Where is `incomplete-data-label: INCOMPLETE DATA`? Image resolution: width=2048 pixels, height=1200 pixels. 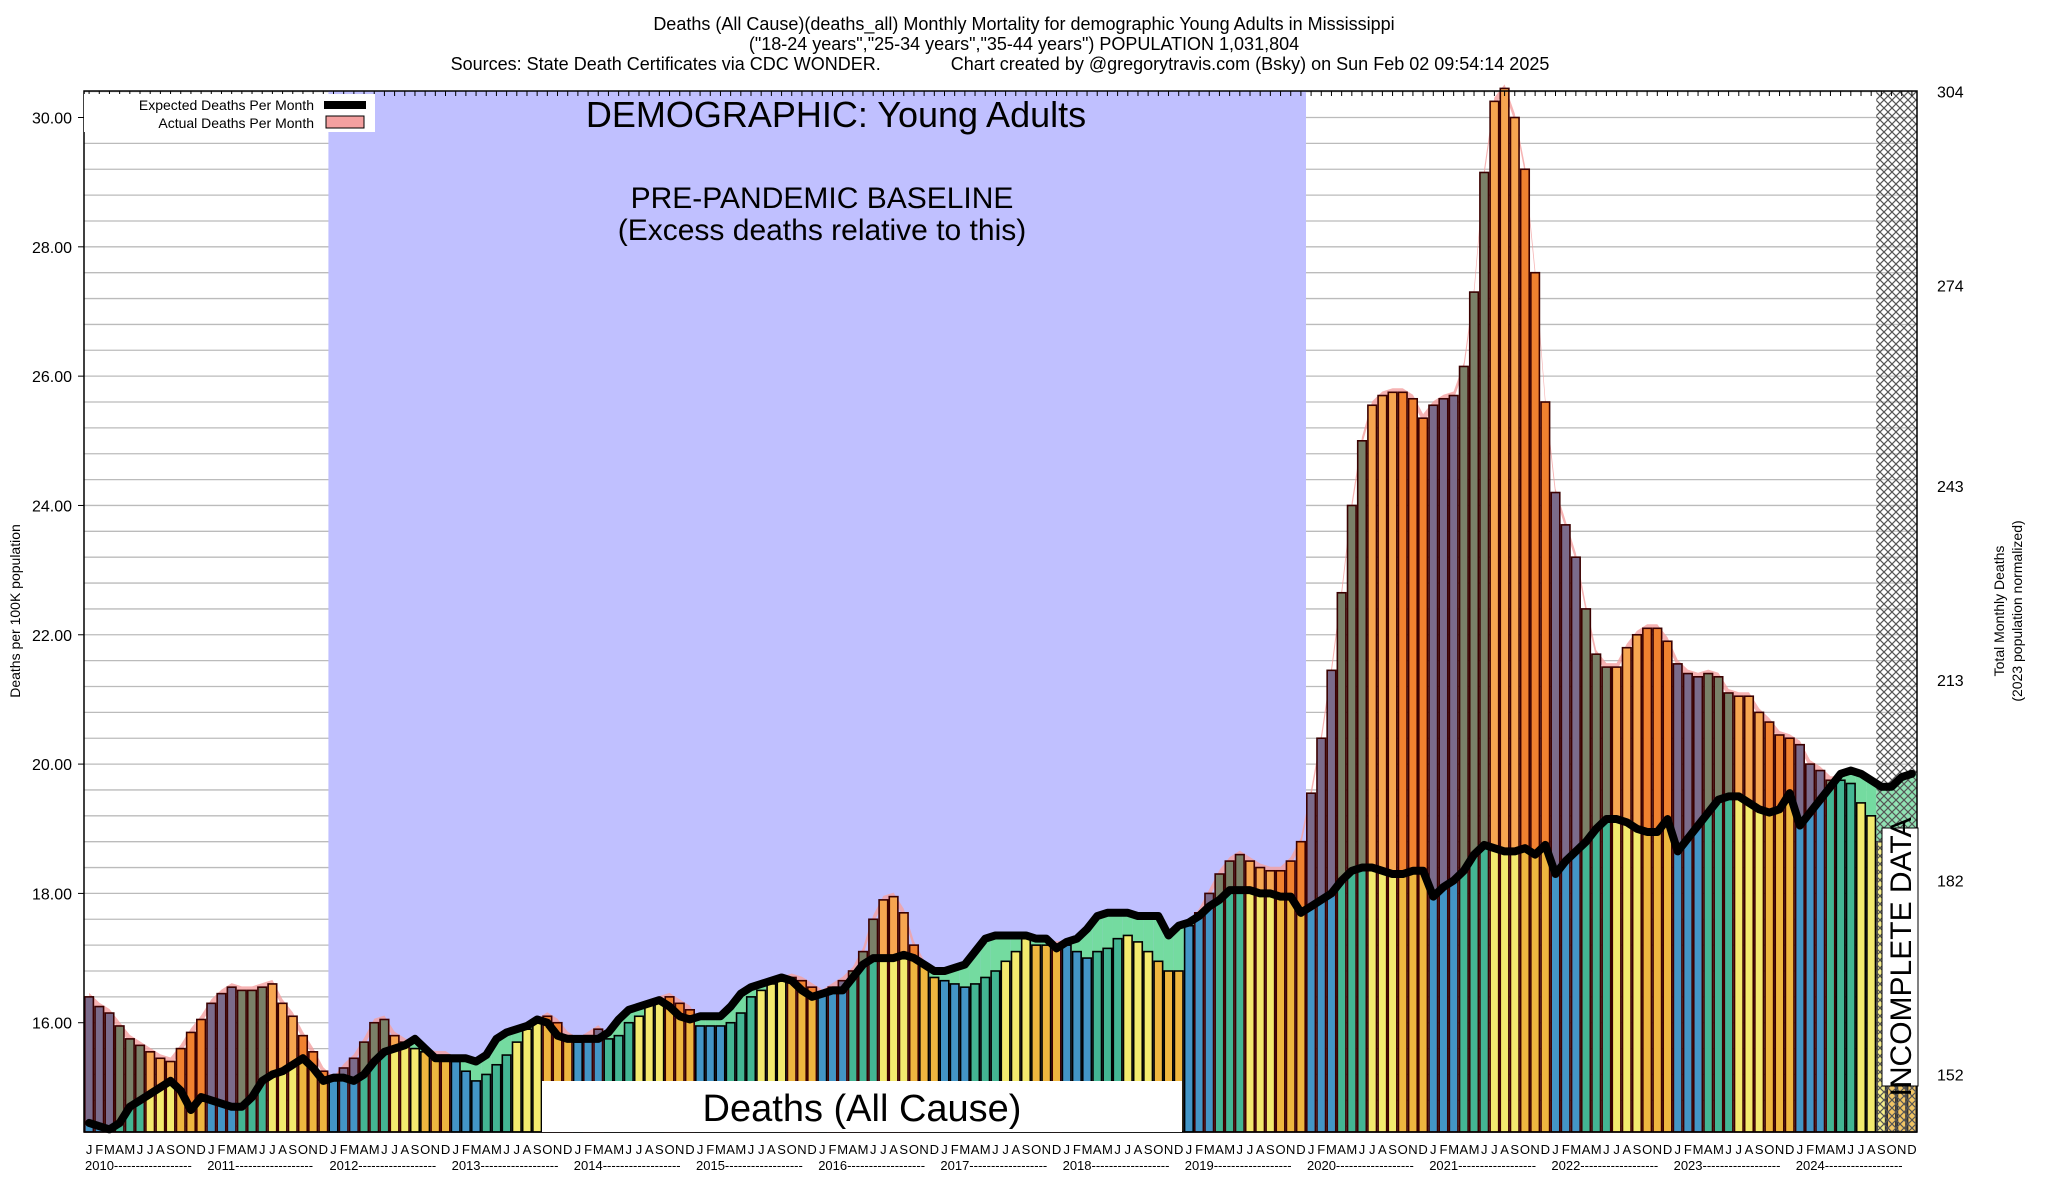
incomplete-data-label: INCOMPLETE DATA is located at coordinates (1901, 957).